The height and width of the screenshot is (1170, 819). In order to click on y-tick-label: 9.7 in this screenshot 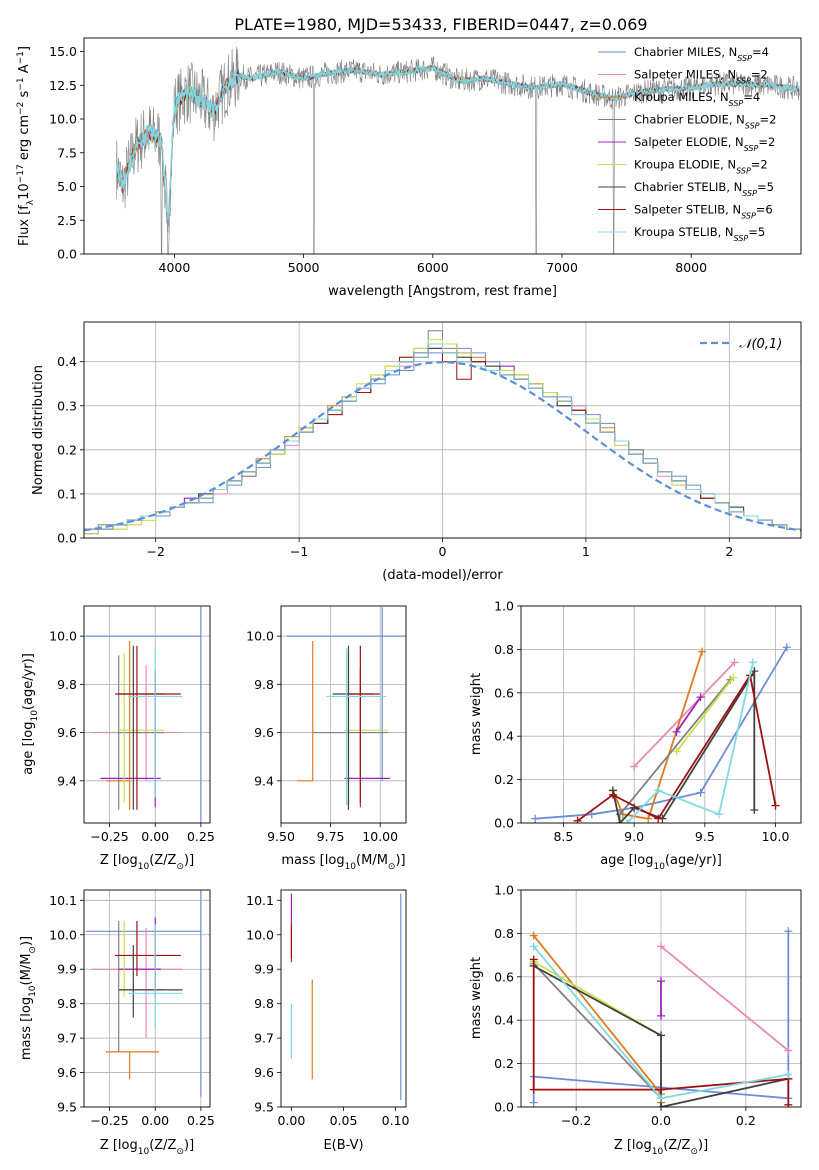, I will do `click(67, 1038)`.